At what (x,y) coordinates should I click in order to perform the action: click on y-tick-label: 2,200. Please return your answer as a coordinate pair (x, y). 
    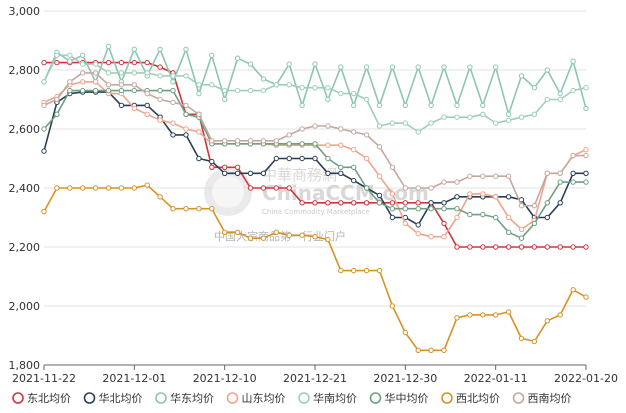
    Looking at the image, I should click on (25, 247).